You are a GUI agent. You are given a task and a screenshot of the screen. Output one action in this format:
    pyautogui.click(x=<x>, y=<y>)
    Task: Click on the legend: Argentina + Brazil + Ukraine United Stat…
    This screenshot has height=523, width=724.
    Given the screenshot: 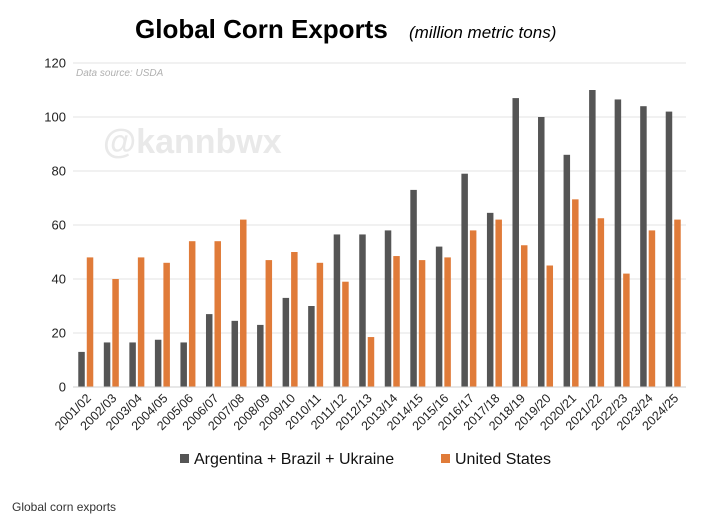 What is the action you would take?
    pyautogui.click(x=365, y=459)
    